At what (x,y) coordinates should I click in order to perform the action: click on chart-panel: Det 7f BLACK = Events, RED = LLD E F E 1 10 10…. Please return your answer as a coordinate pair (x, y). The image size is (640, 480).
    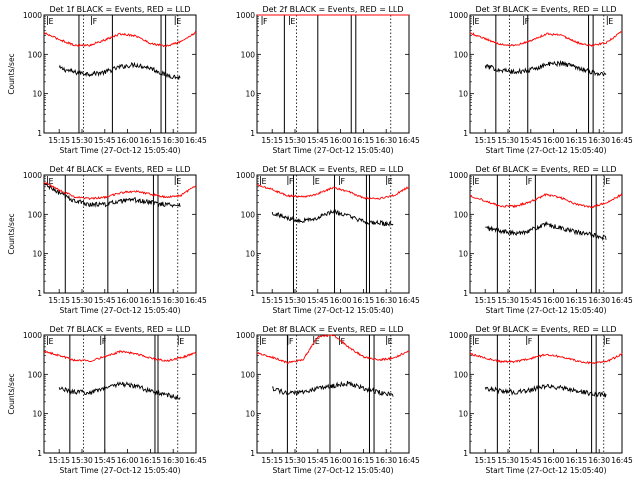
    Looking at the image, I should click on (107, 400).